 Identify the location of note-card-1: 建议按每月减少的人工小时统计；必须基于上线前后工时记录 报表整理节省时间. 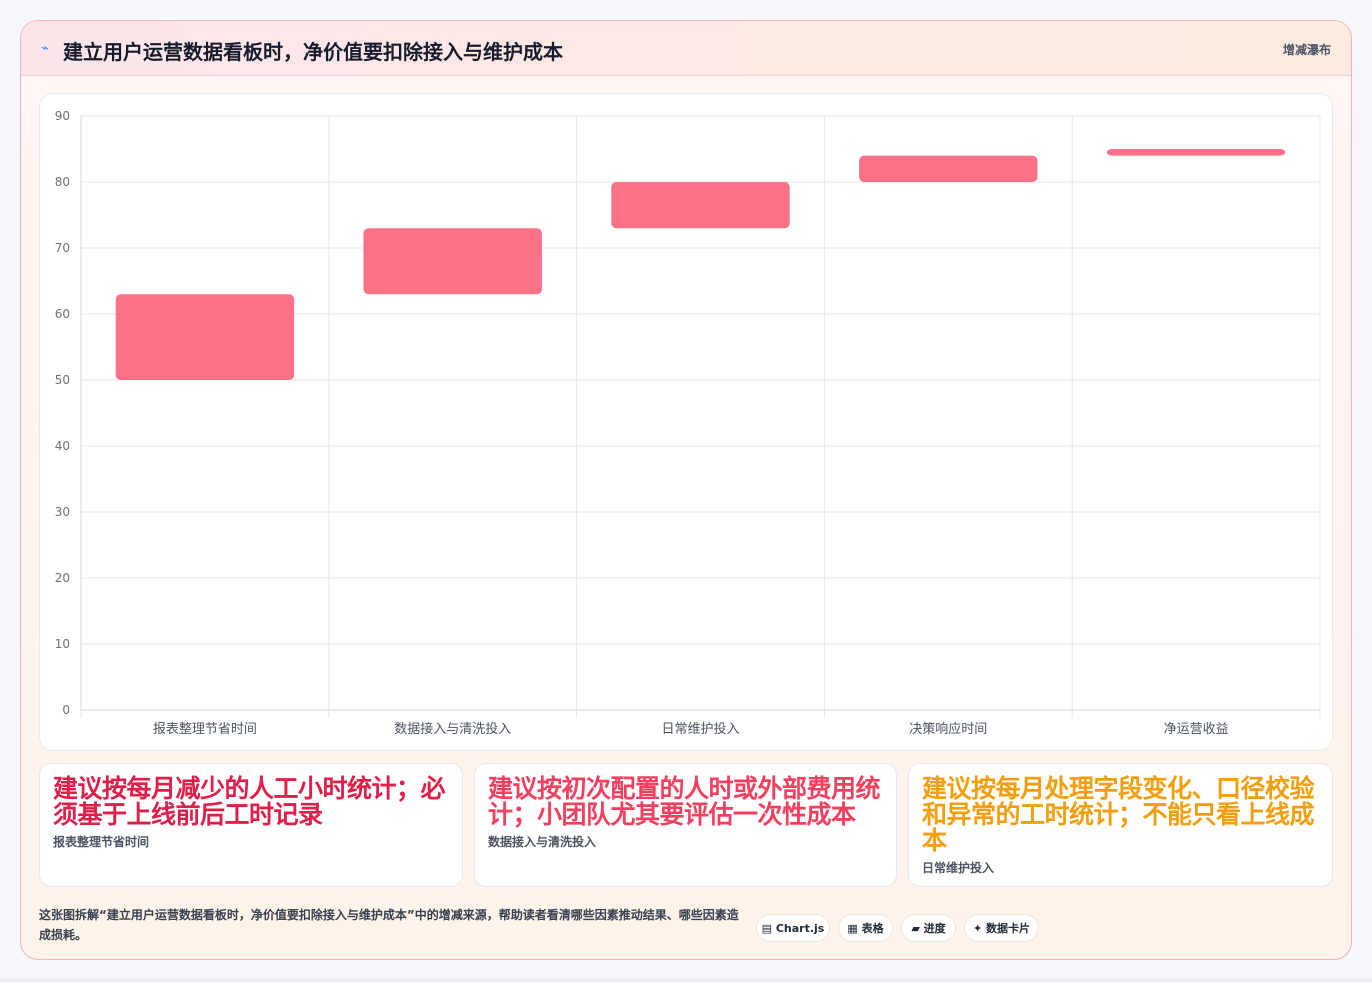
(251, 825).